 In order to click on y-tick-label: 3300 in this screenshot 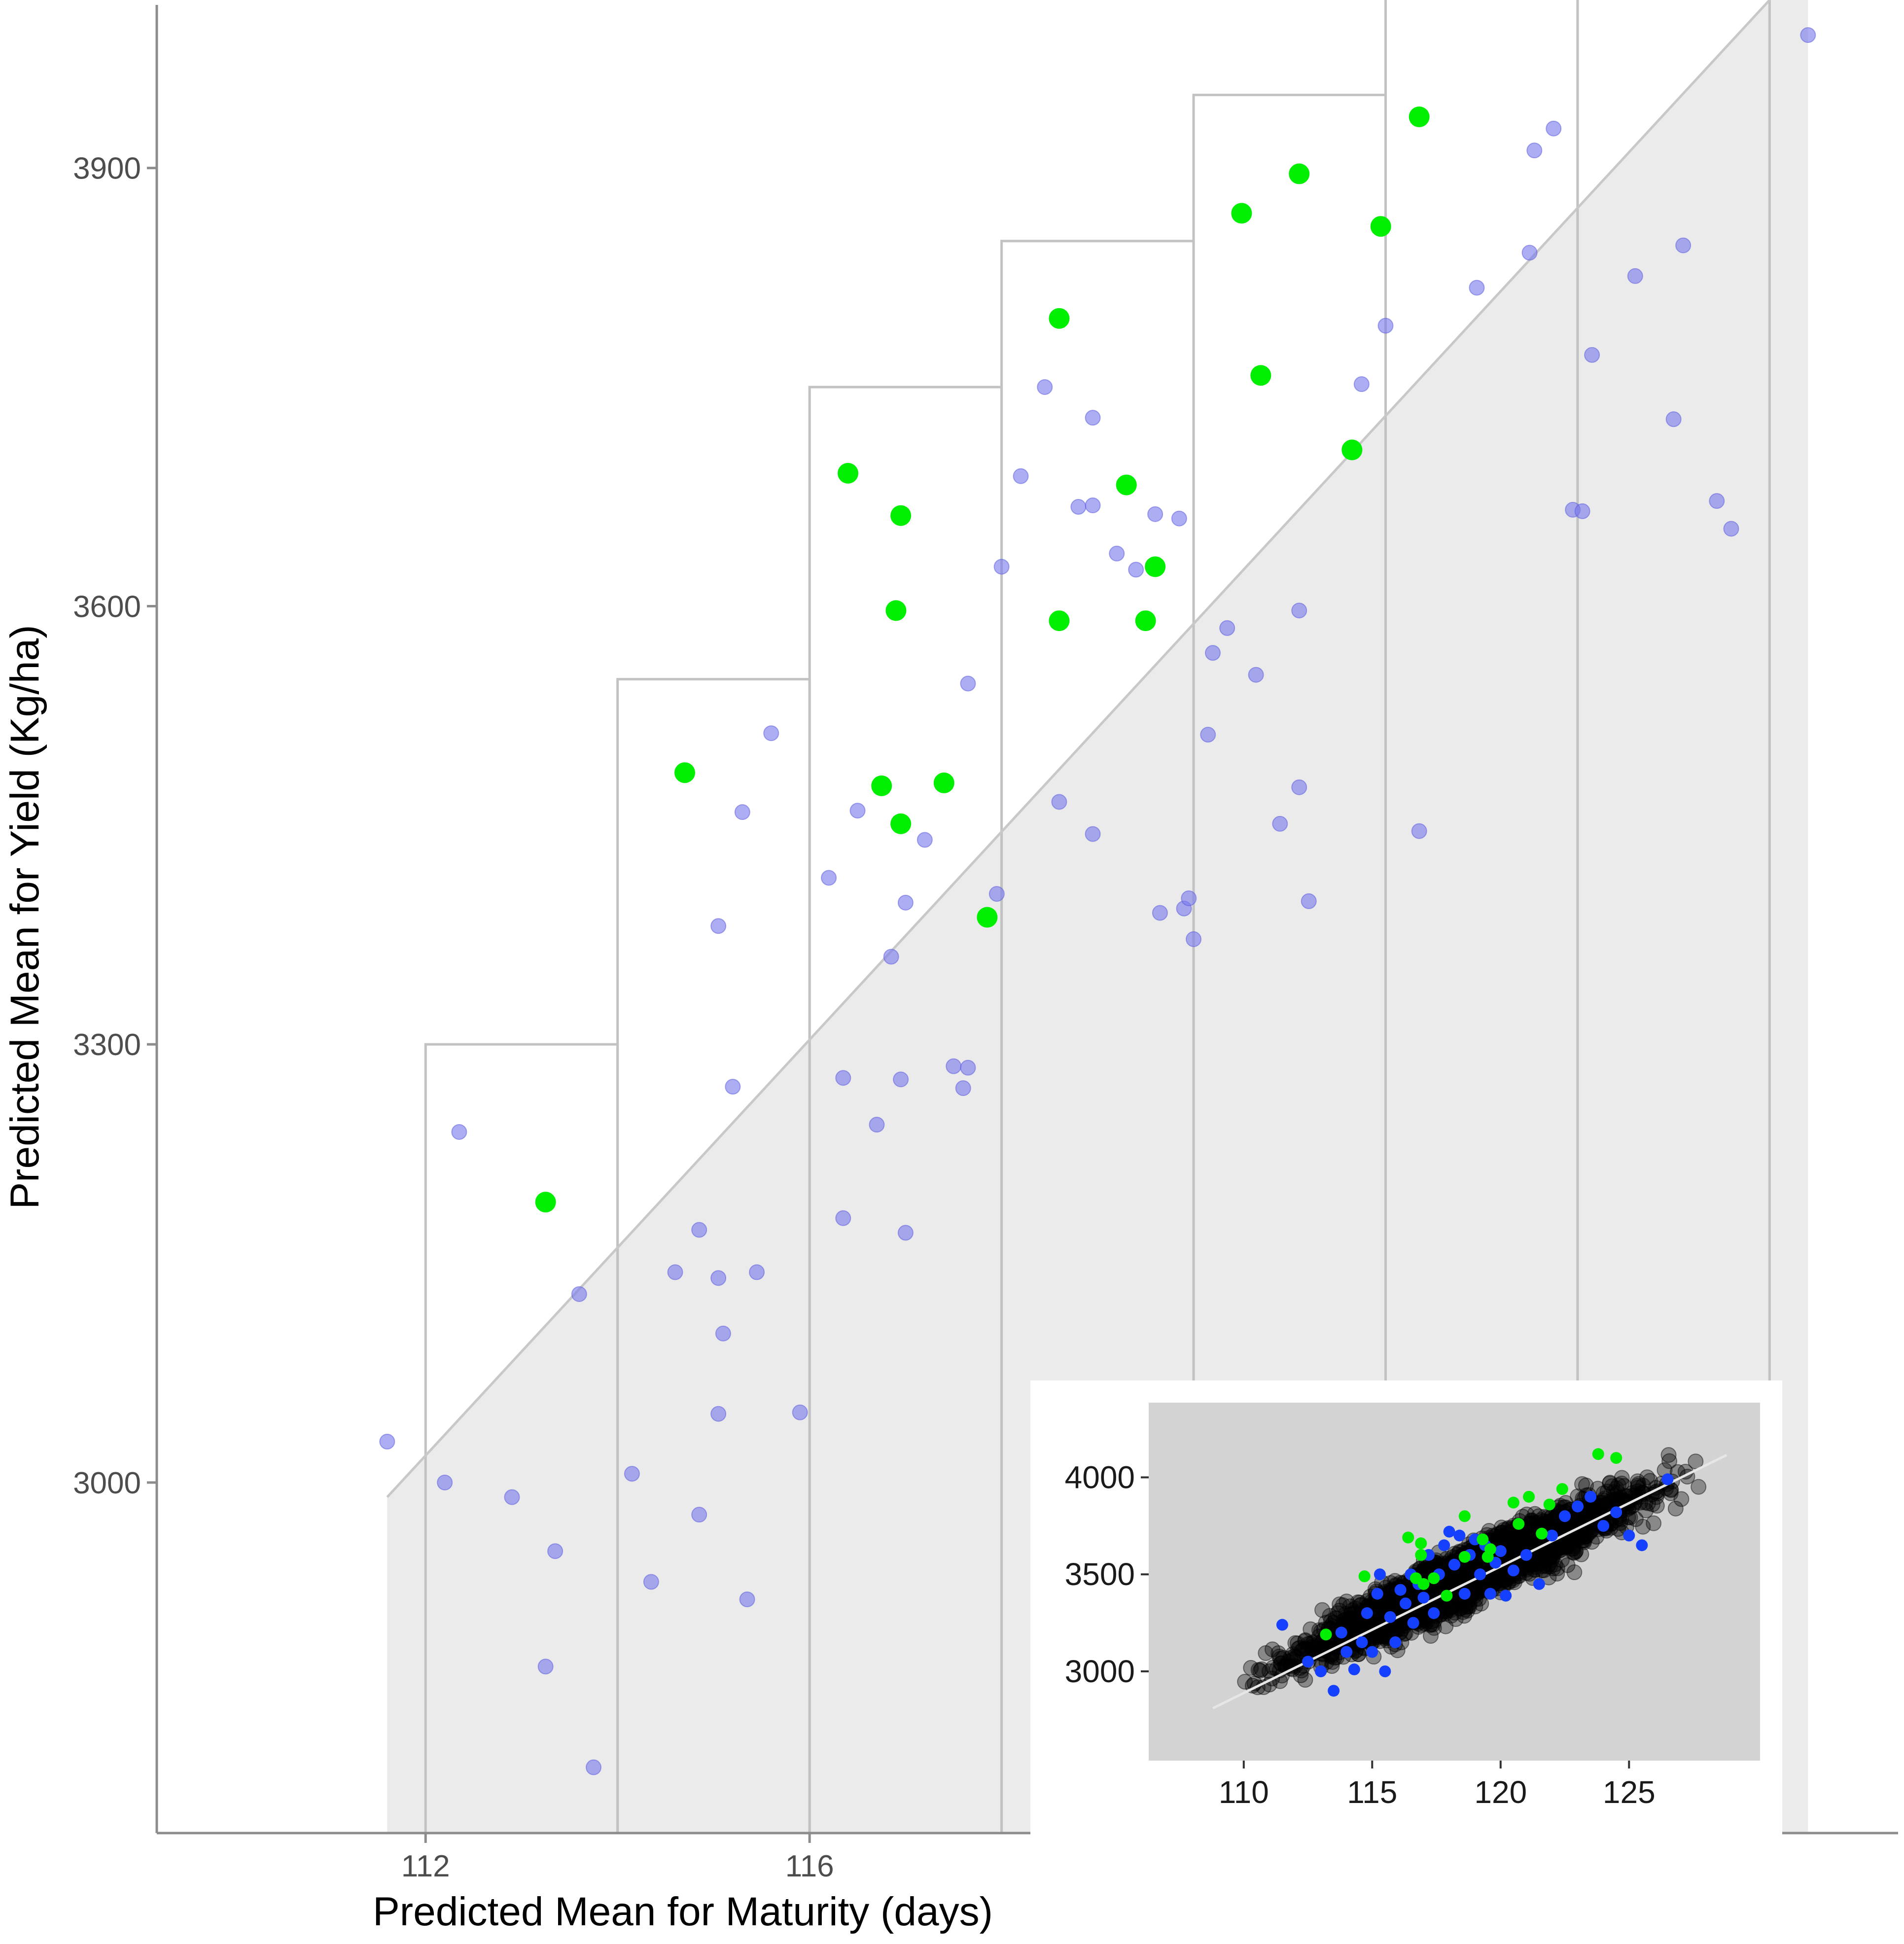, I will do `click(107, 1045)`.